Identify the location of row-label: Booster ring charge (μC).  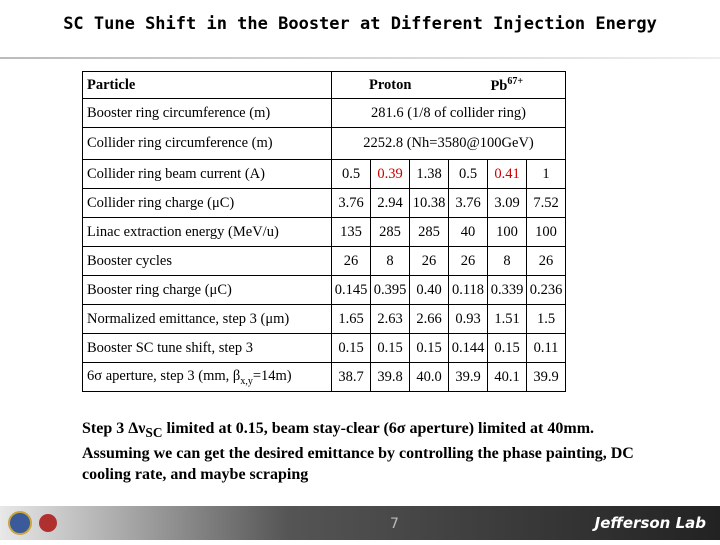
(207, 290).